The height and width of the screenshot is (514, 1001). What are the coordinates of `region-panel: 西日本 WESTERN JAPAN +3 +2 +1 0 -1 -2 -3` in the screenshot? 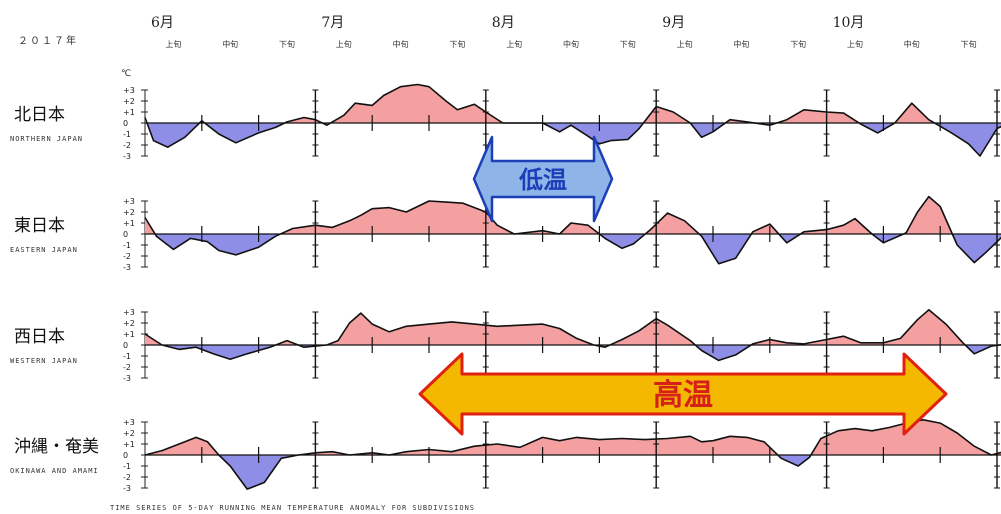 It's located at (505, 345).